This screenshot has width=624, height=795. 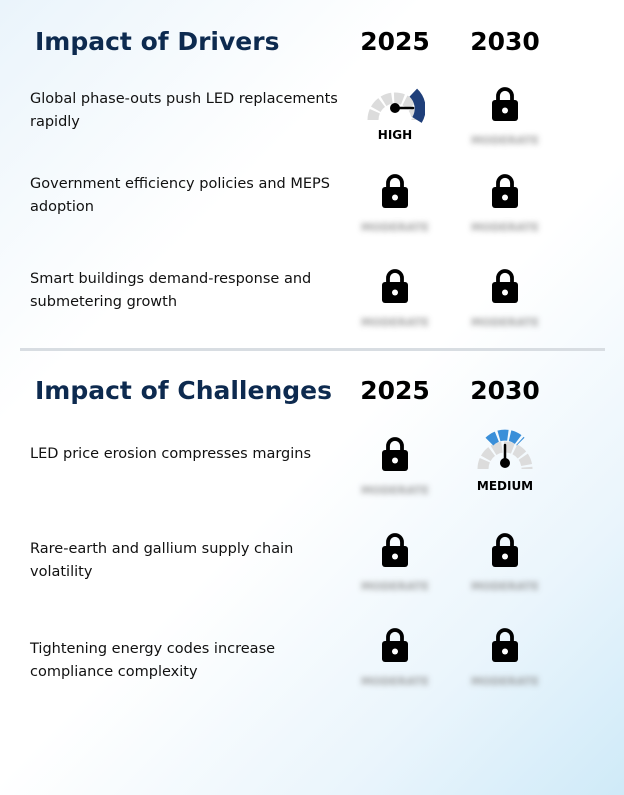 I want to click on impact-cell-2030: MEDIUM, so click(x=505, y=469).